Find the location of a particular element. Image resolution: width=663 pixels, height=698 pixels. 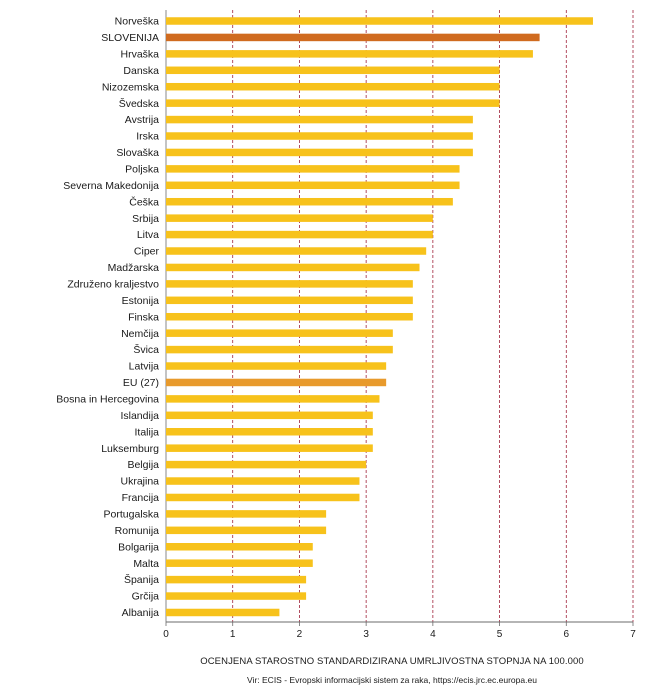

bar-bosna-in-hercegovina is located at coordinates (273, 399).